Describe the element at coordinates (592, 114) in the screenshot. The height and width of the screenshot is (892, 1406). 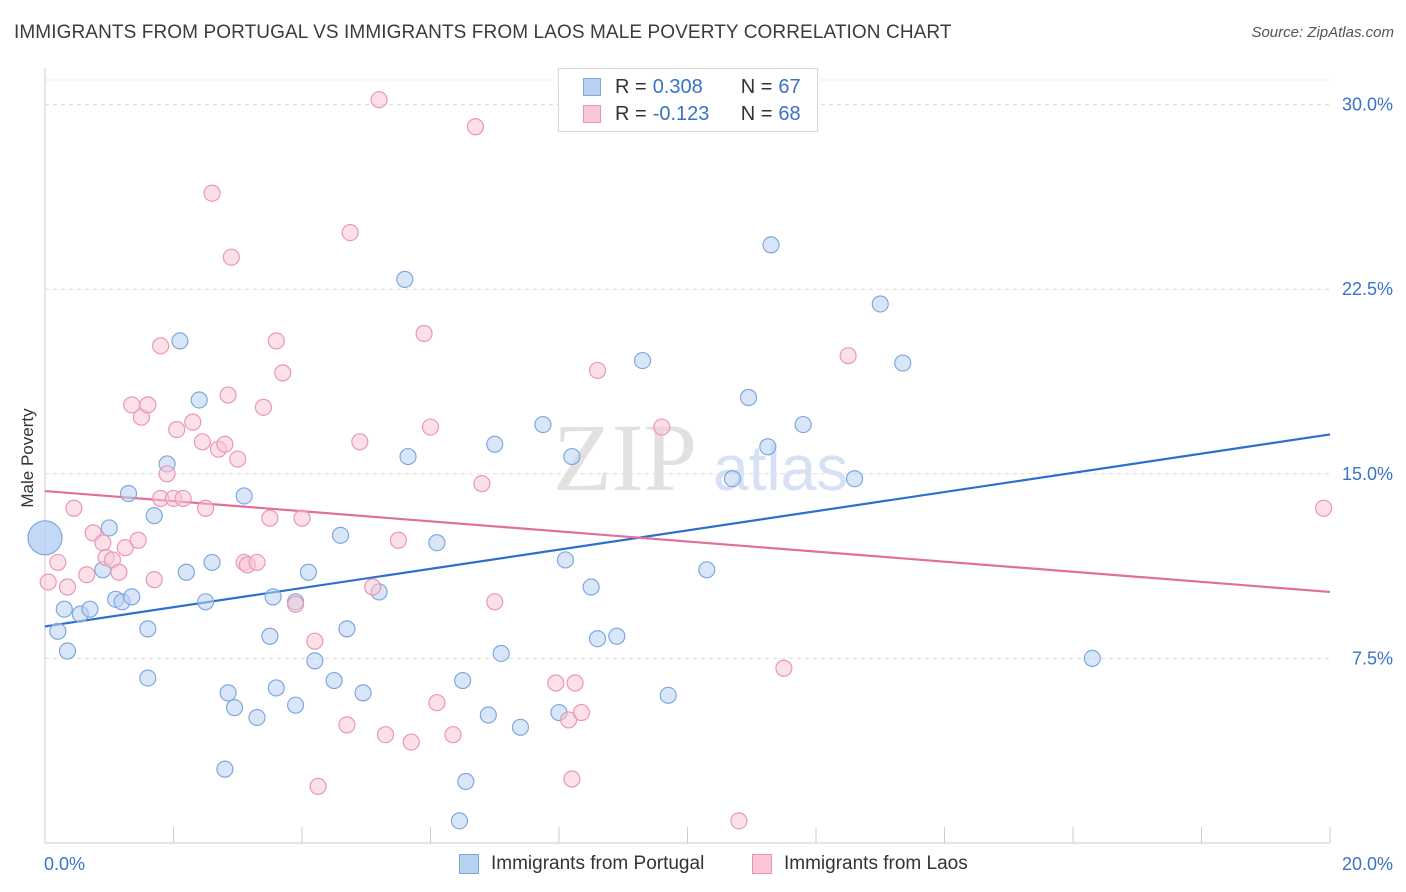
I see `legend-swatch-laos` at that location.